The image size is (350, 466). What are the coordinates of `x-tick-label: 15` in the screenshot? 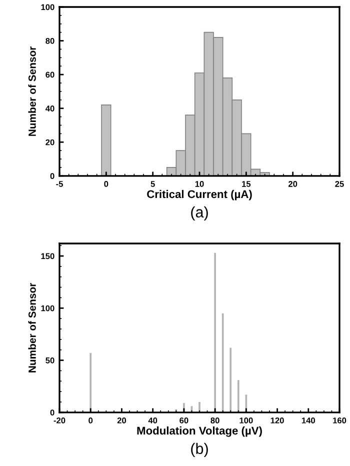 It's located at (246, 184).